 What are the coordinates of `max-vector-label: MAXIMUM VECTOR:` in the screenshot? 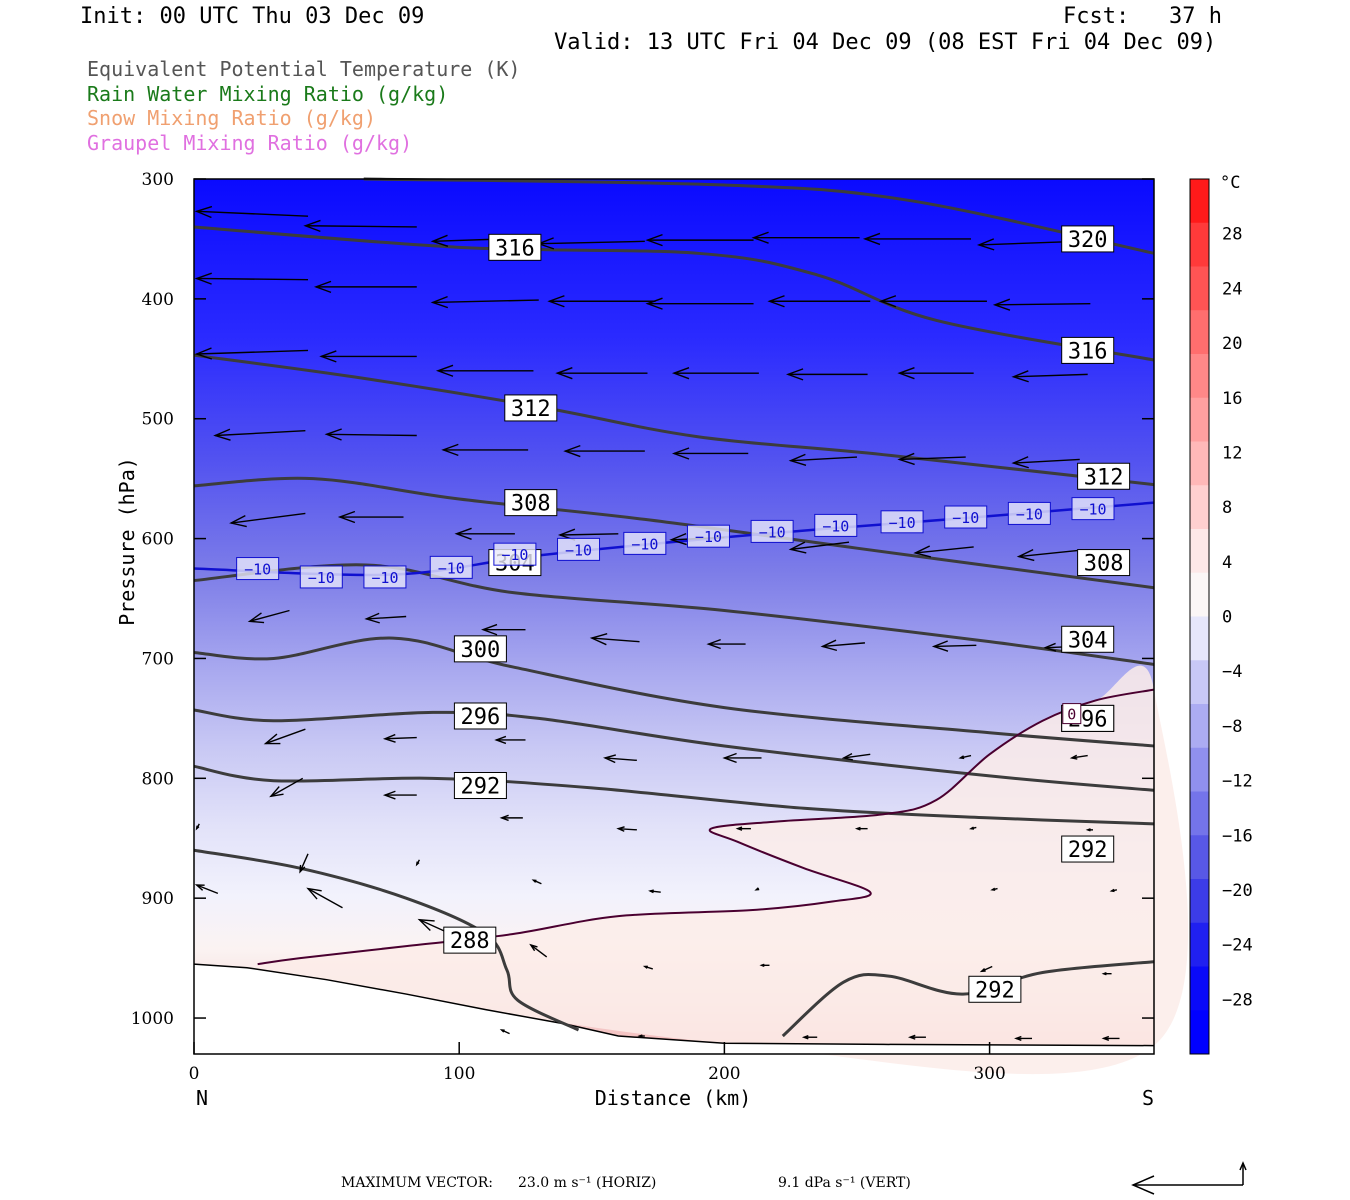 It's located at (417, 1183).